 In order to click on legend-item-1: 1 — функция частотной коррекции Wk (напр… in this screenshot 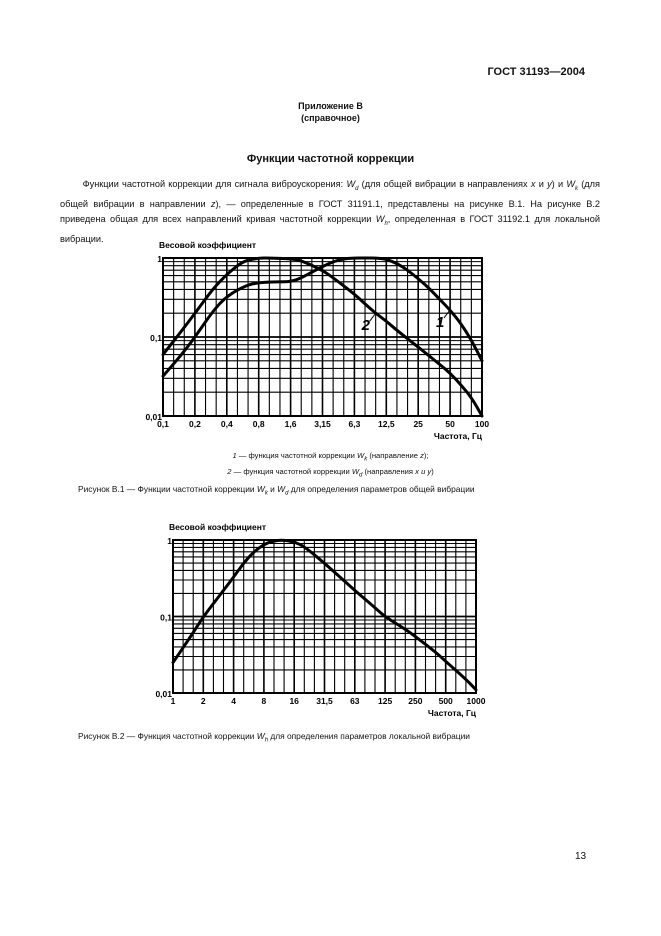, I will do `click(330, 457)`.